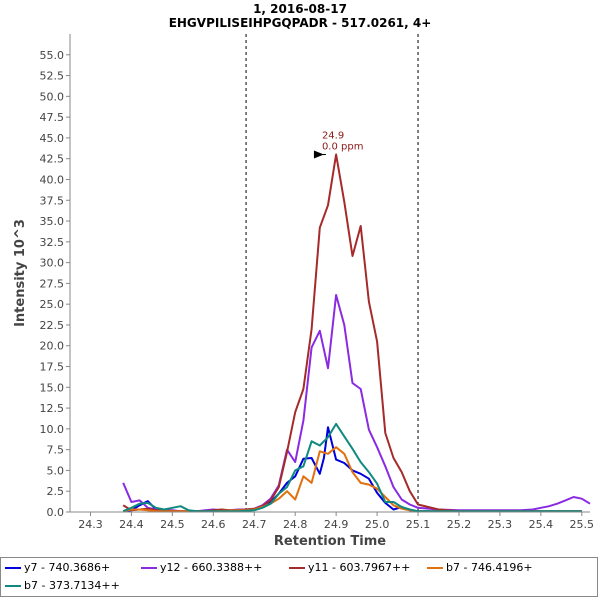 This screenshot has height=600, width=600. I want to click on x-tick-label: 24.6, so click(213, 524).